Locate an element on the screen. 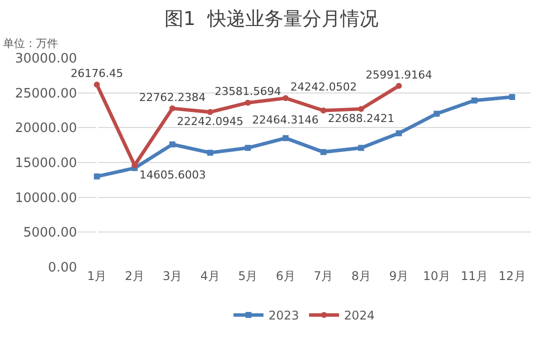 Image resolution: width=543 pixels, height=341 pixels. data-label: 22688.2421 is located at coordinates (361, 118).